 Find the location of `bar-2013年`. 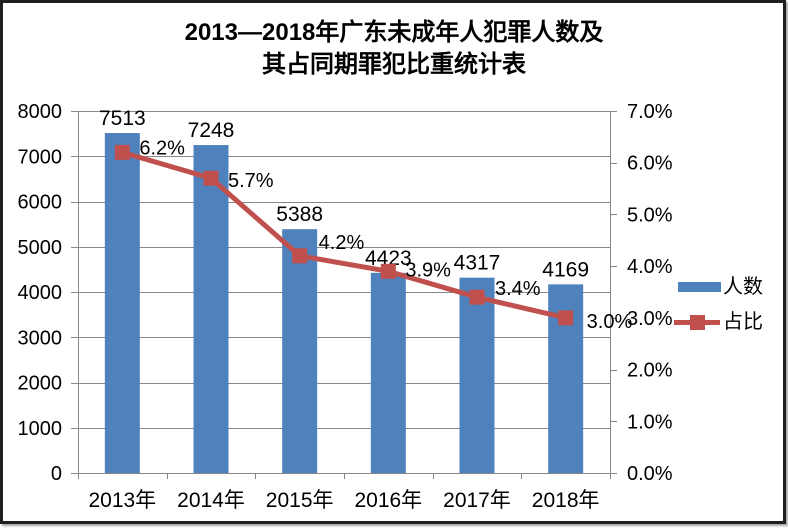

bar-2013年 is located at coordinates (122, 303).